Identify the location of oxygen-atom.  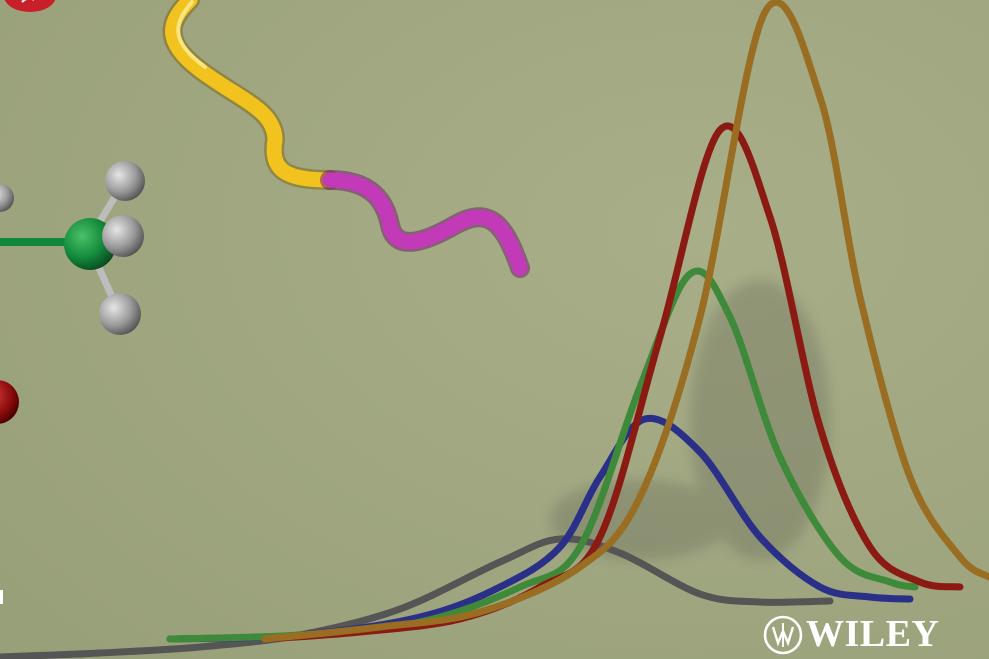
(9, 402).